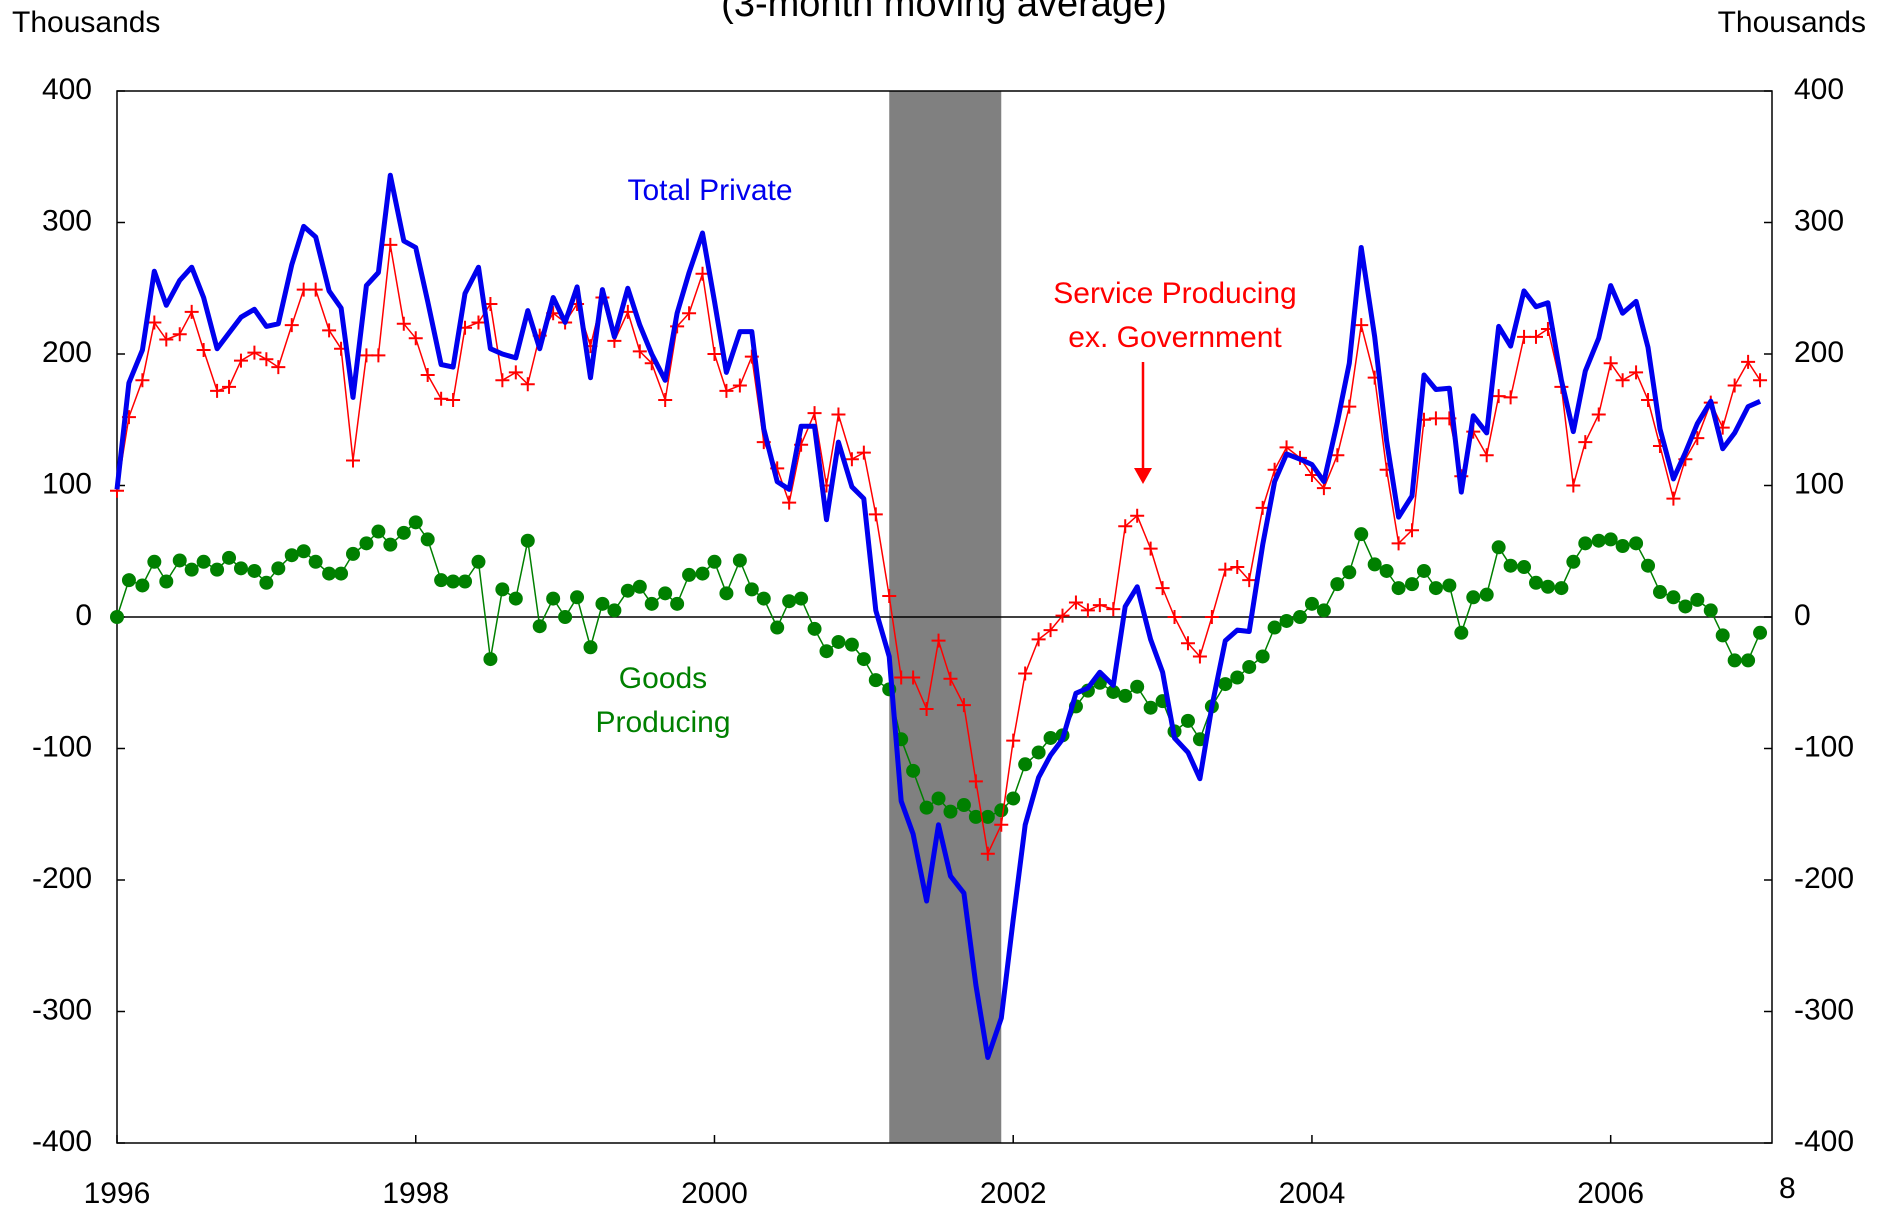 This screenshot has width=1897, height=1212. Describe the element at coordinates (67, 483) in the screenshot. I see `y-tick-label: 100` at that location.